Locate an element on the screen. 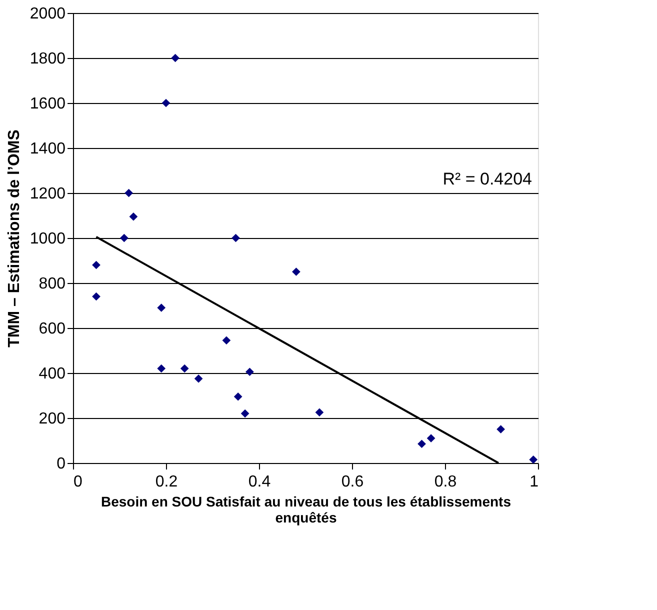 The image size is (657, 610). x-axis-title: Besoin en SOU Satisfait au niveau de tous les établissements enquêtés is located at coordinates (306, 510).